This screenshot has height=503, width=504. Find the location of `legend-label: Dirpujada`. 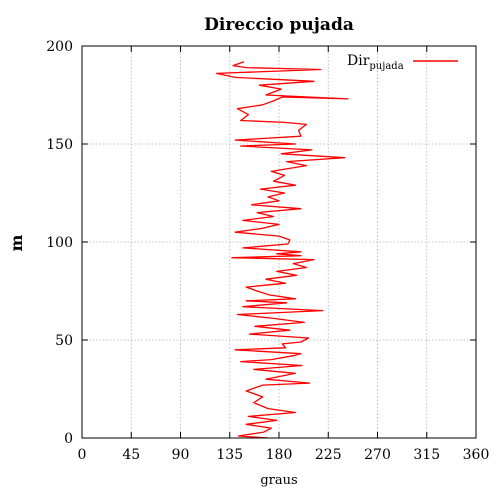

legend-label: Dirpujada is located at coordinates (375, 62).